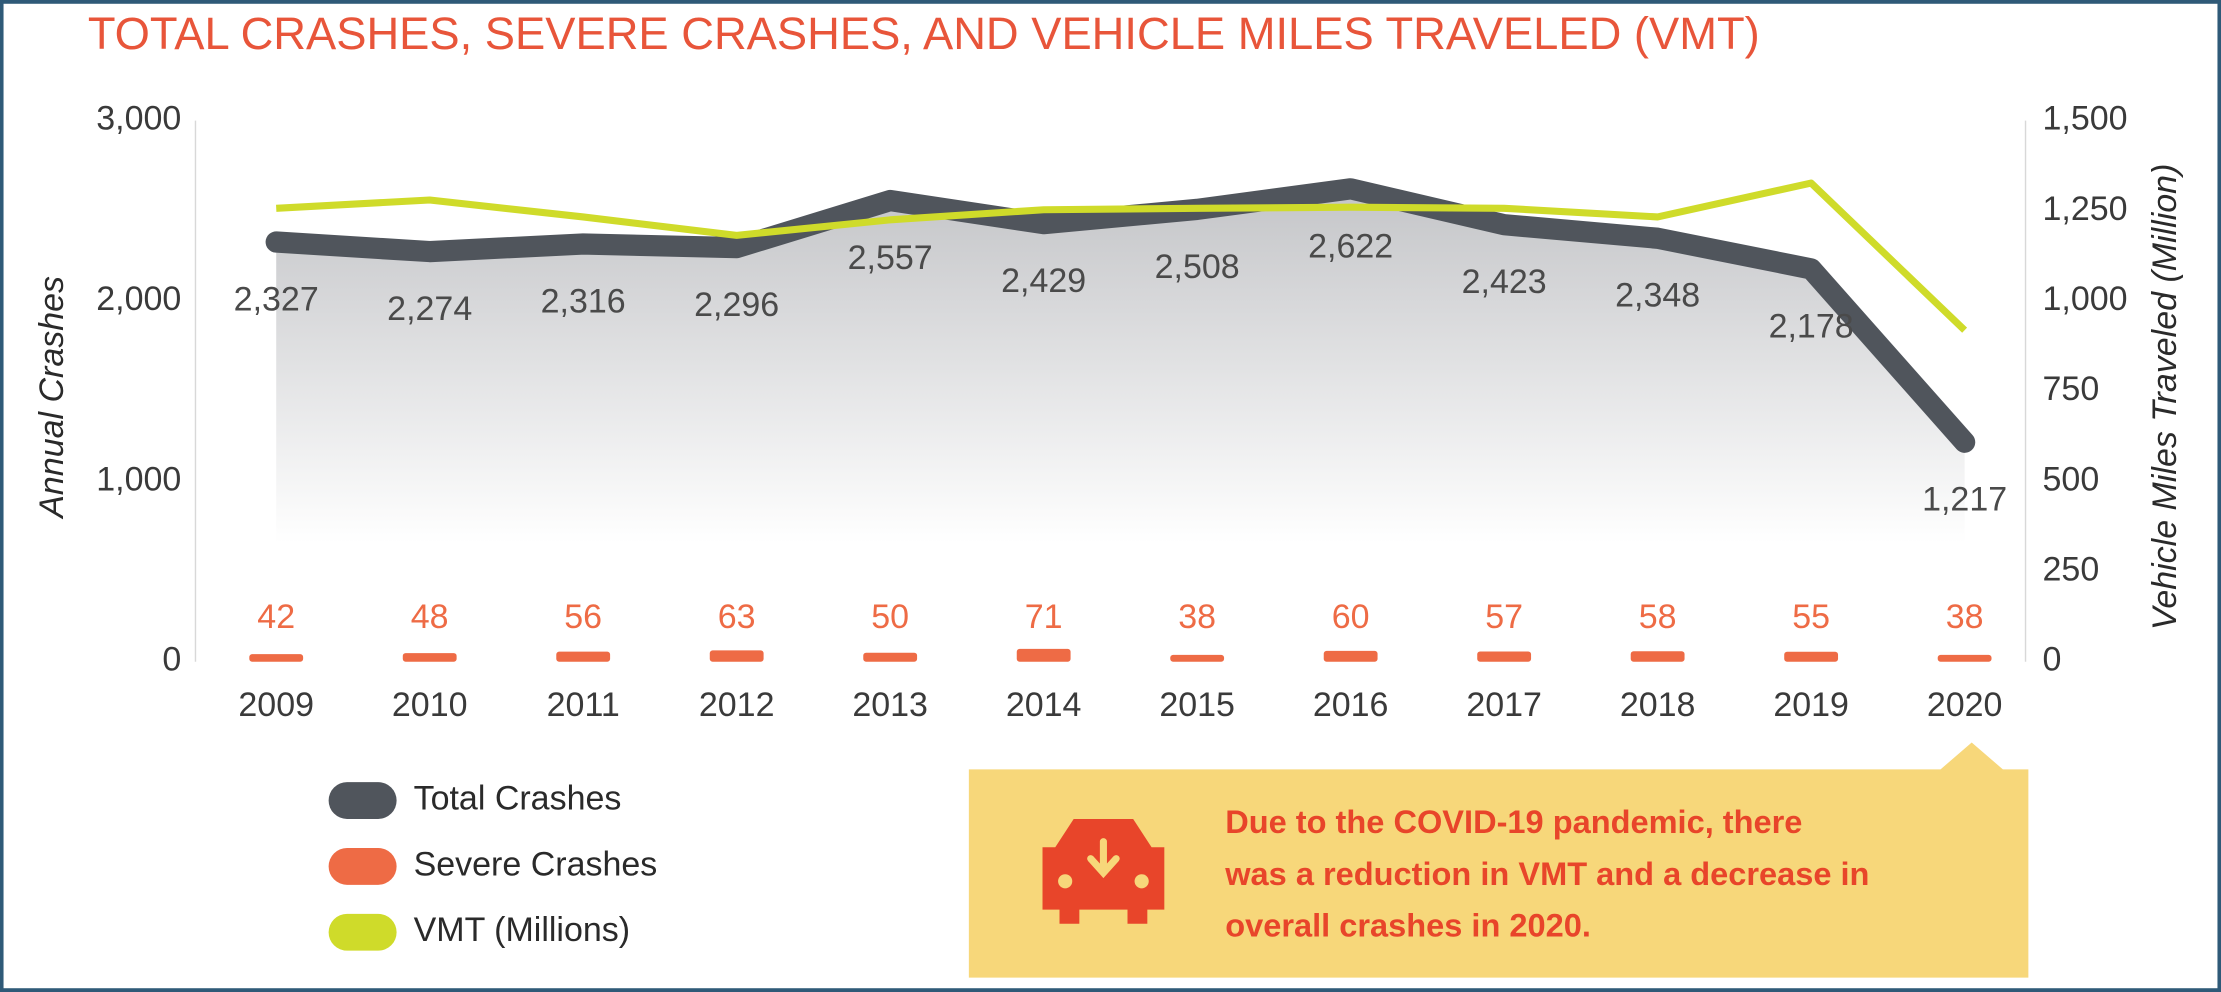  What do you see at coordinates (737, 705) in the screenshot?
I see `x-tick-label: 2012` at bounding box center [737, 705].